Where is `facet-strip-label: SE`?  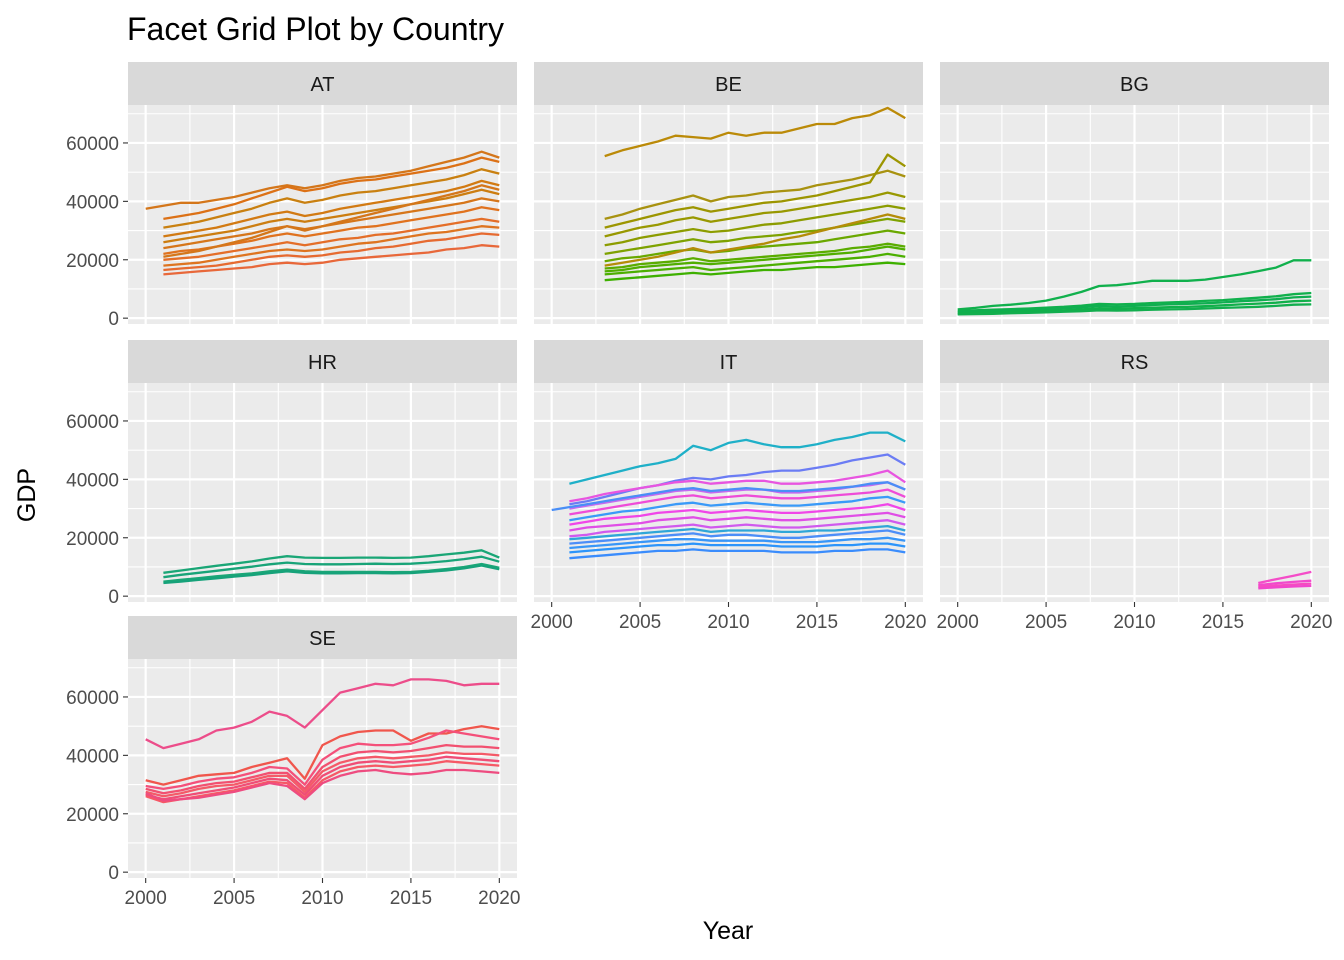
facet-strip-label: SE is located at coordinates (322, 639).